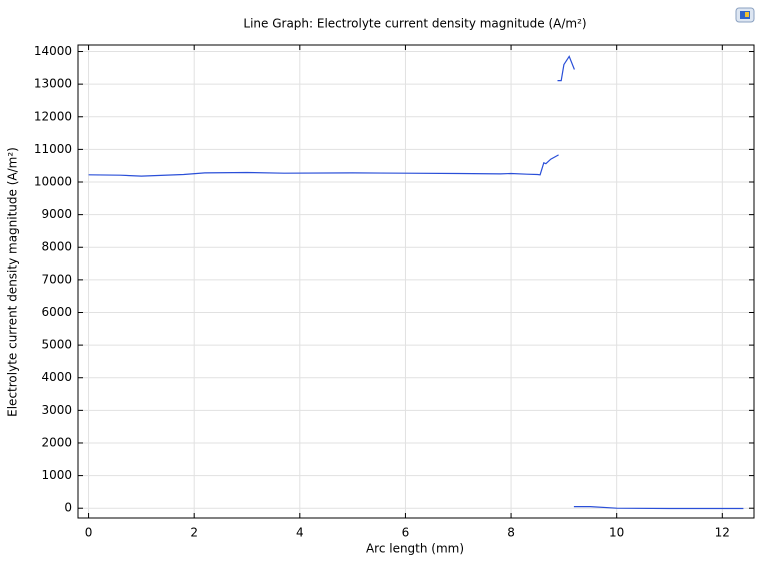  Describe the element at coordinates (415, 549) in the screenshot. I see `x-axis-label: Arc length (mm)` at that location.